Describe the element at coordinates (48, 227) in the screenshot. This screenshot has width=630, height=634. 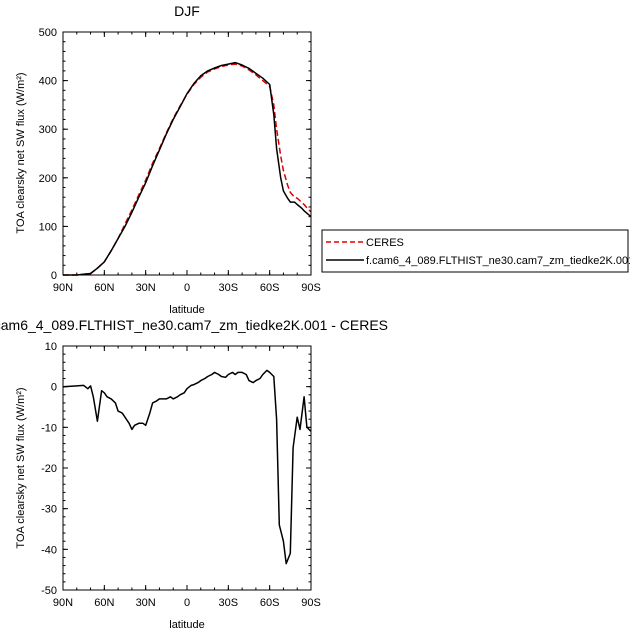
I see `y-tick-label: 100` at that location.